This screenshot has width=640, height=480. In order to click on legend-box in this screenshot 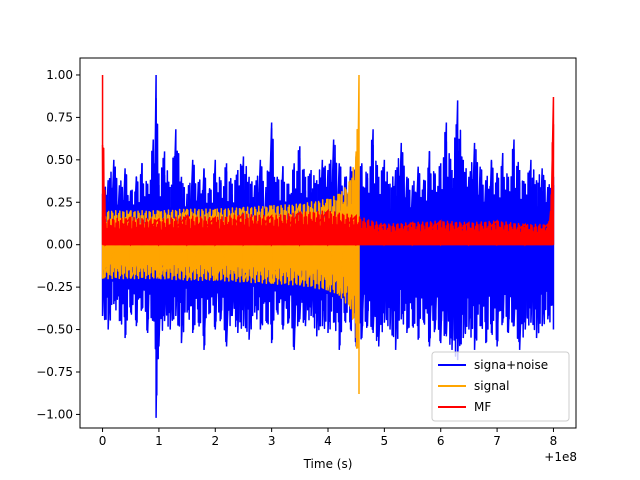, I will do `click(500, 386)`.